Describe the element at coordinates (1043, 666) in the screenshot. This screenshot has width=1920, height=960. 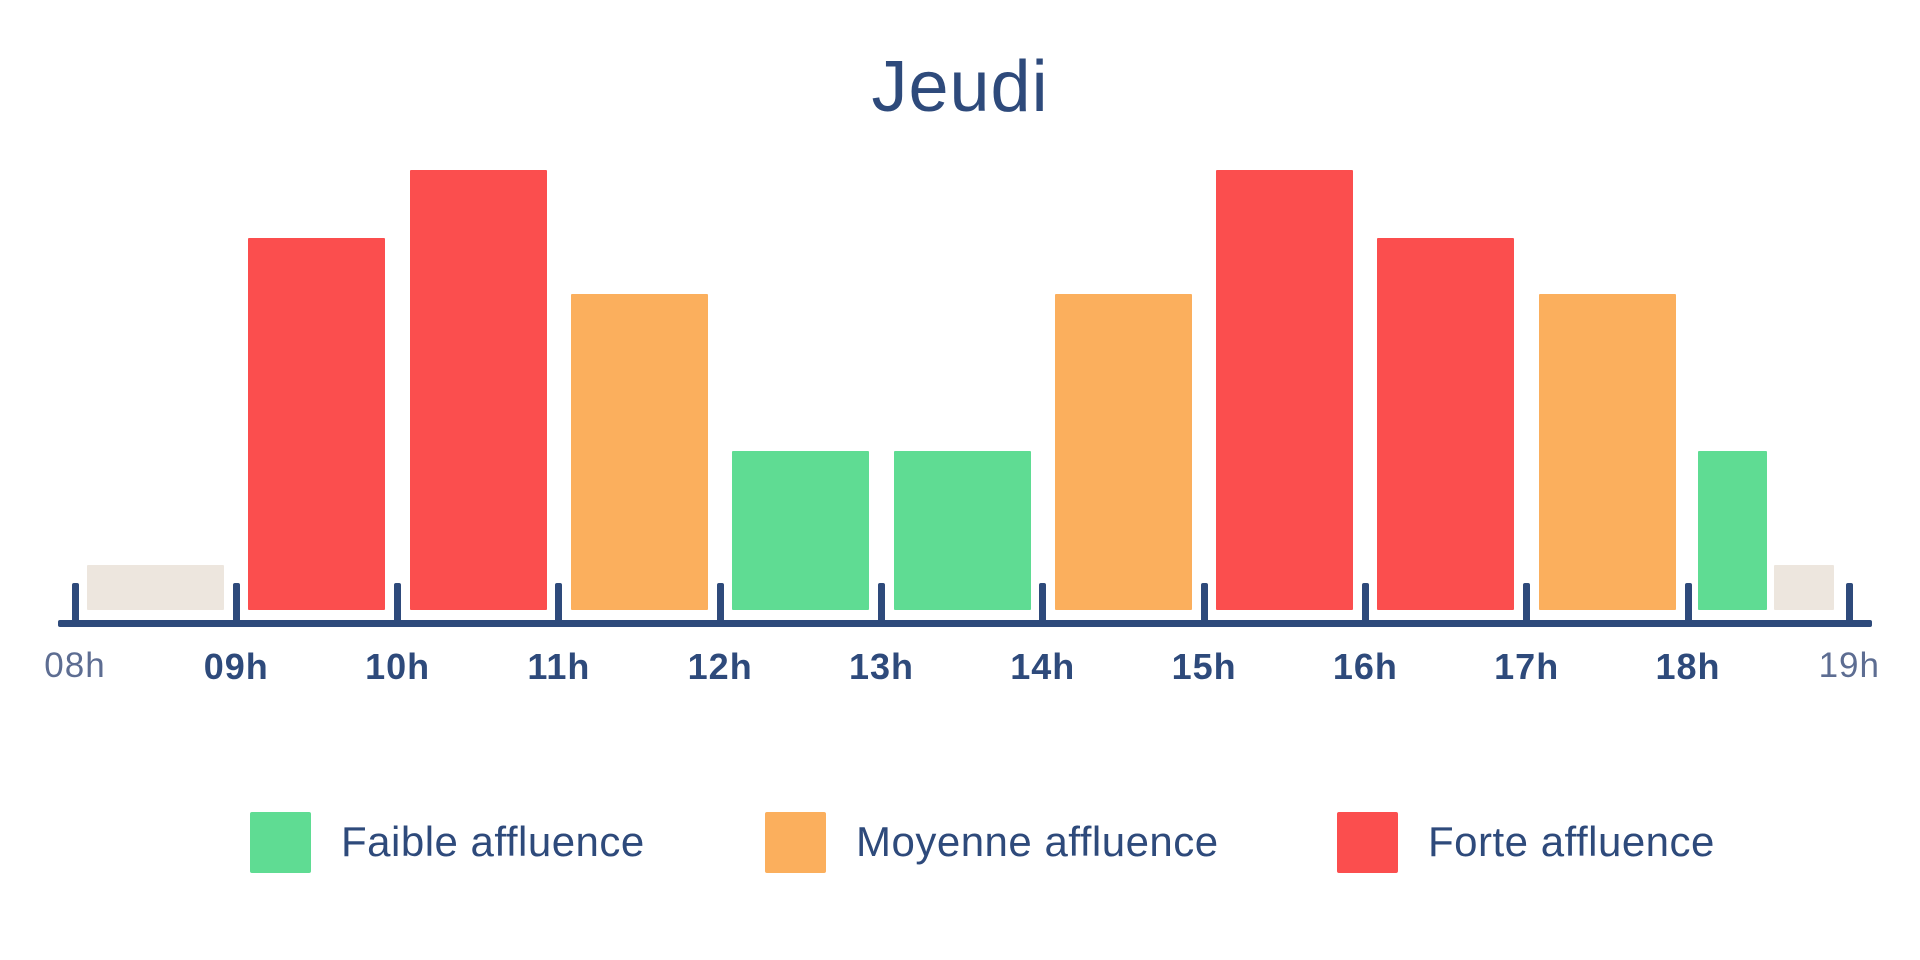
I see `x-axis-label-14h: 14h` at that location.